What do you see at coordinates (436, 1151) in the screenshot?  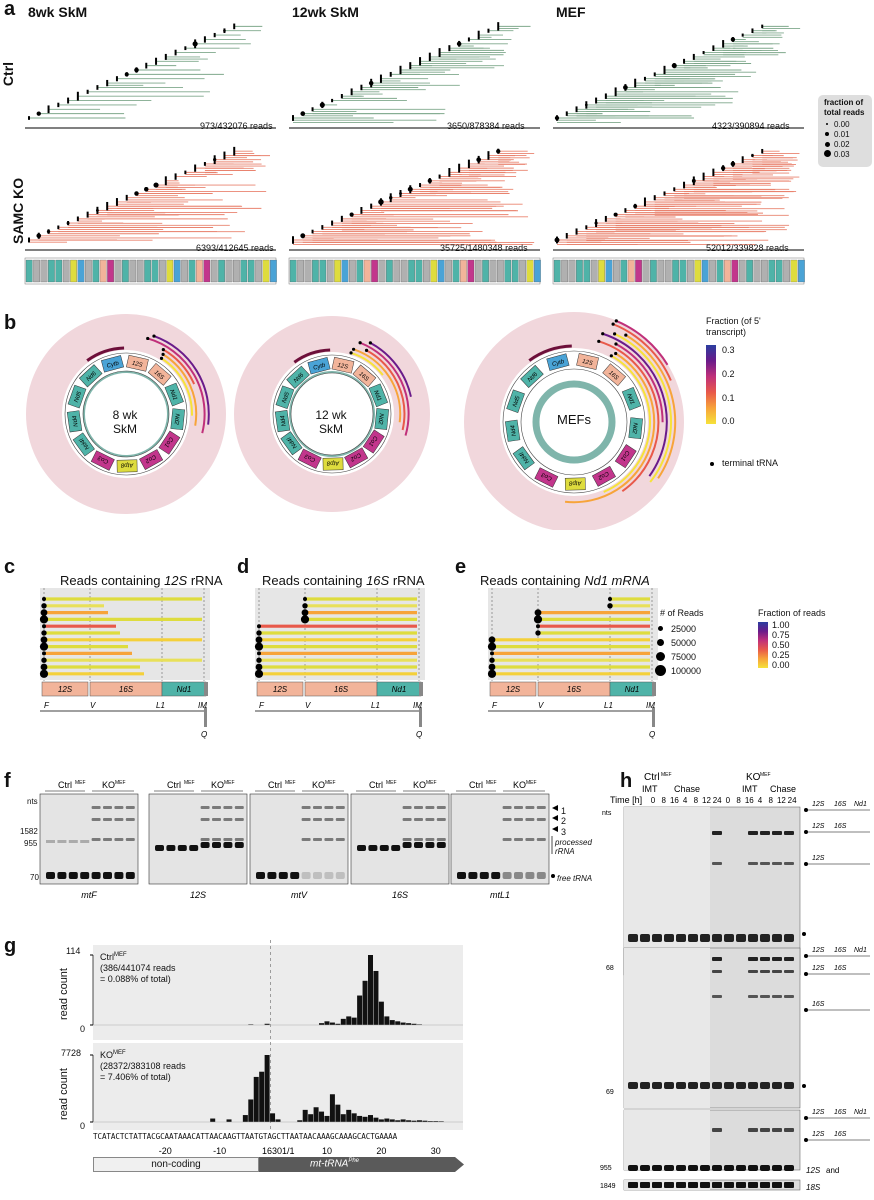 I see `x-tick-label: 30` at bounding box center [436, 1151].